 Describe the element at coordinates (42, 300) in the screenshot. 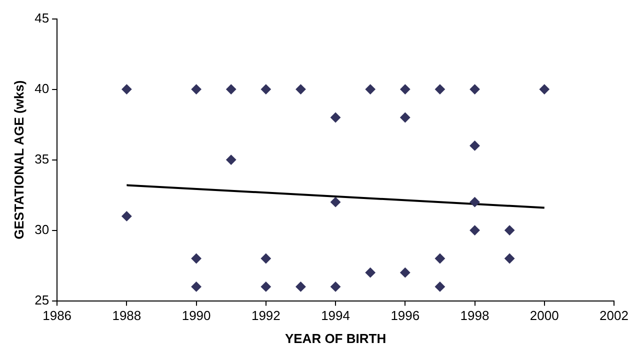

I see `y-tick-label: 25` at that location.